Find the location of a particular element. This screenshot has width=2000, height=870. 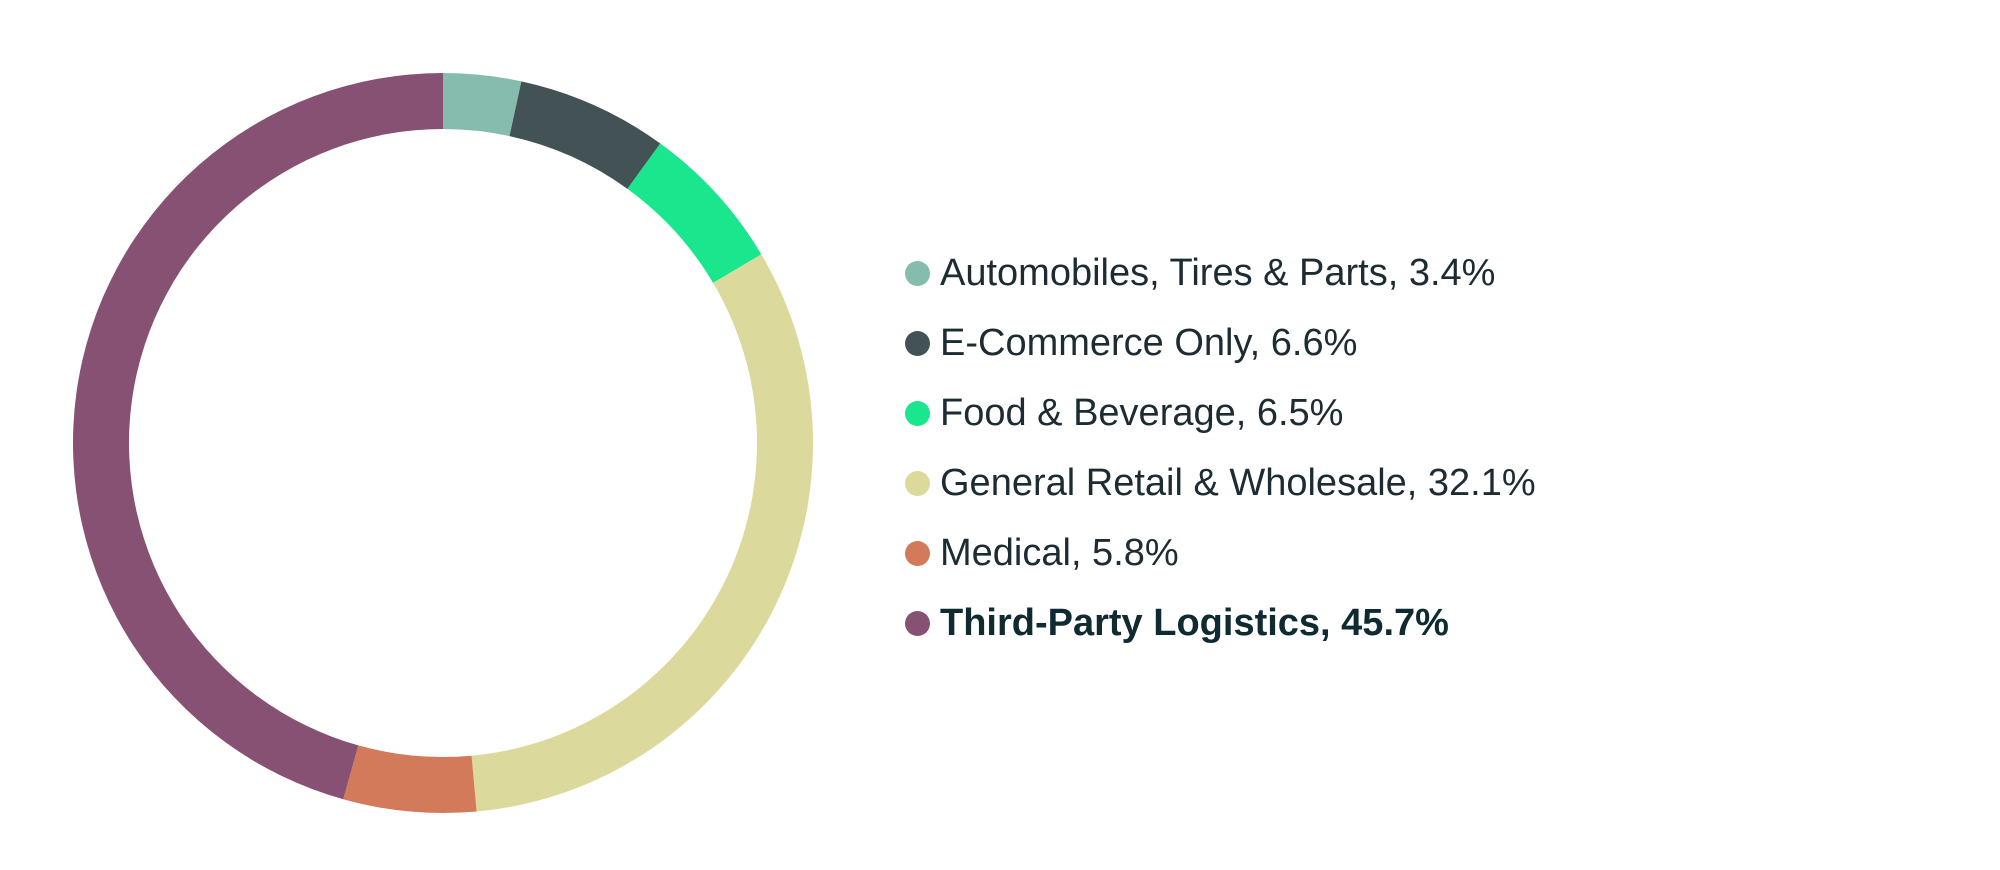

legend-label: E-Commerce Only, 6.6% is located at coordinates (1149, 342).